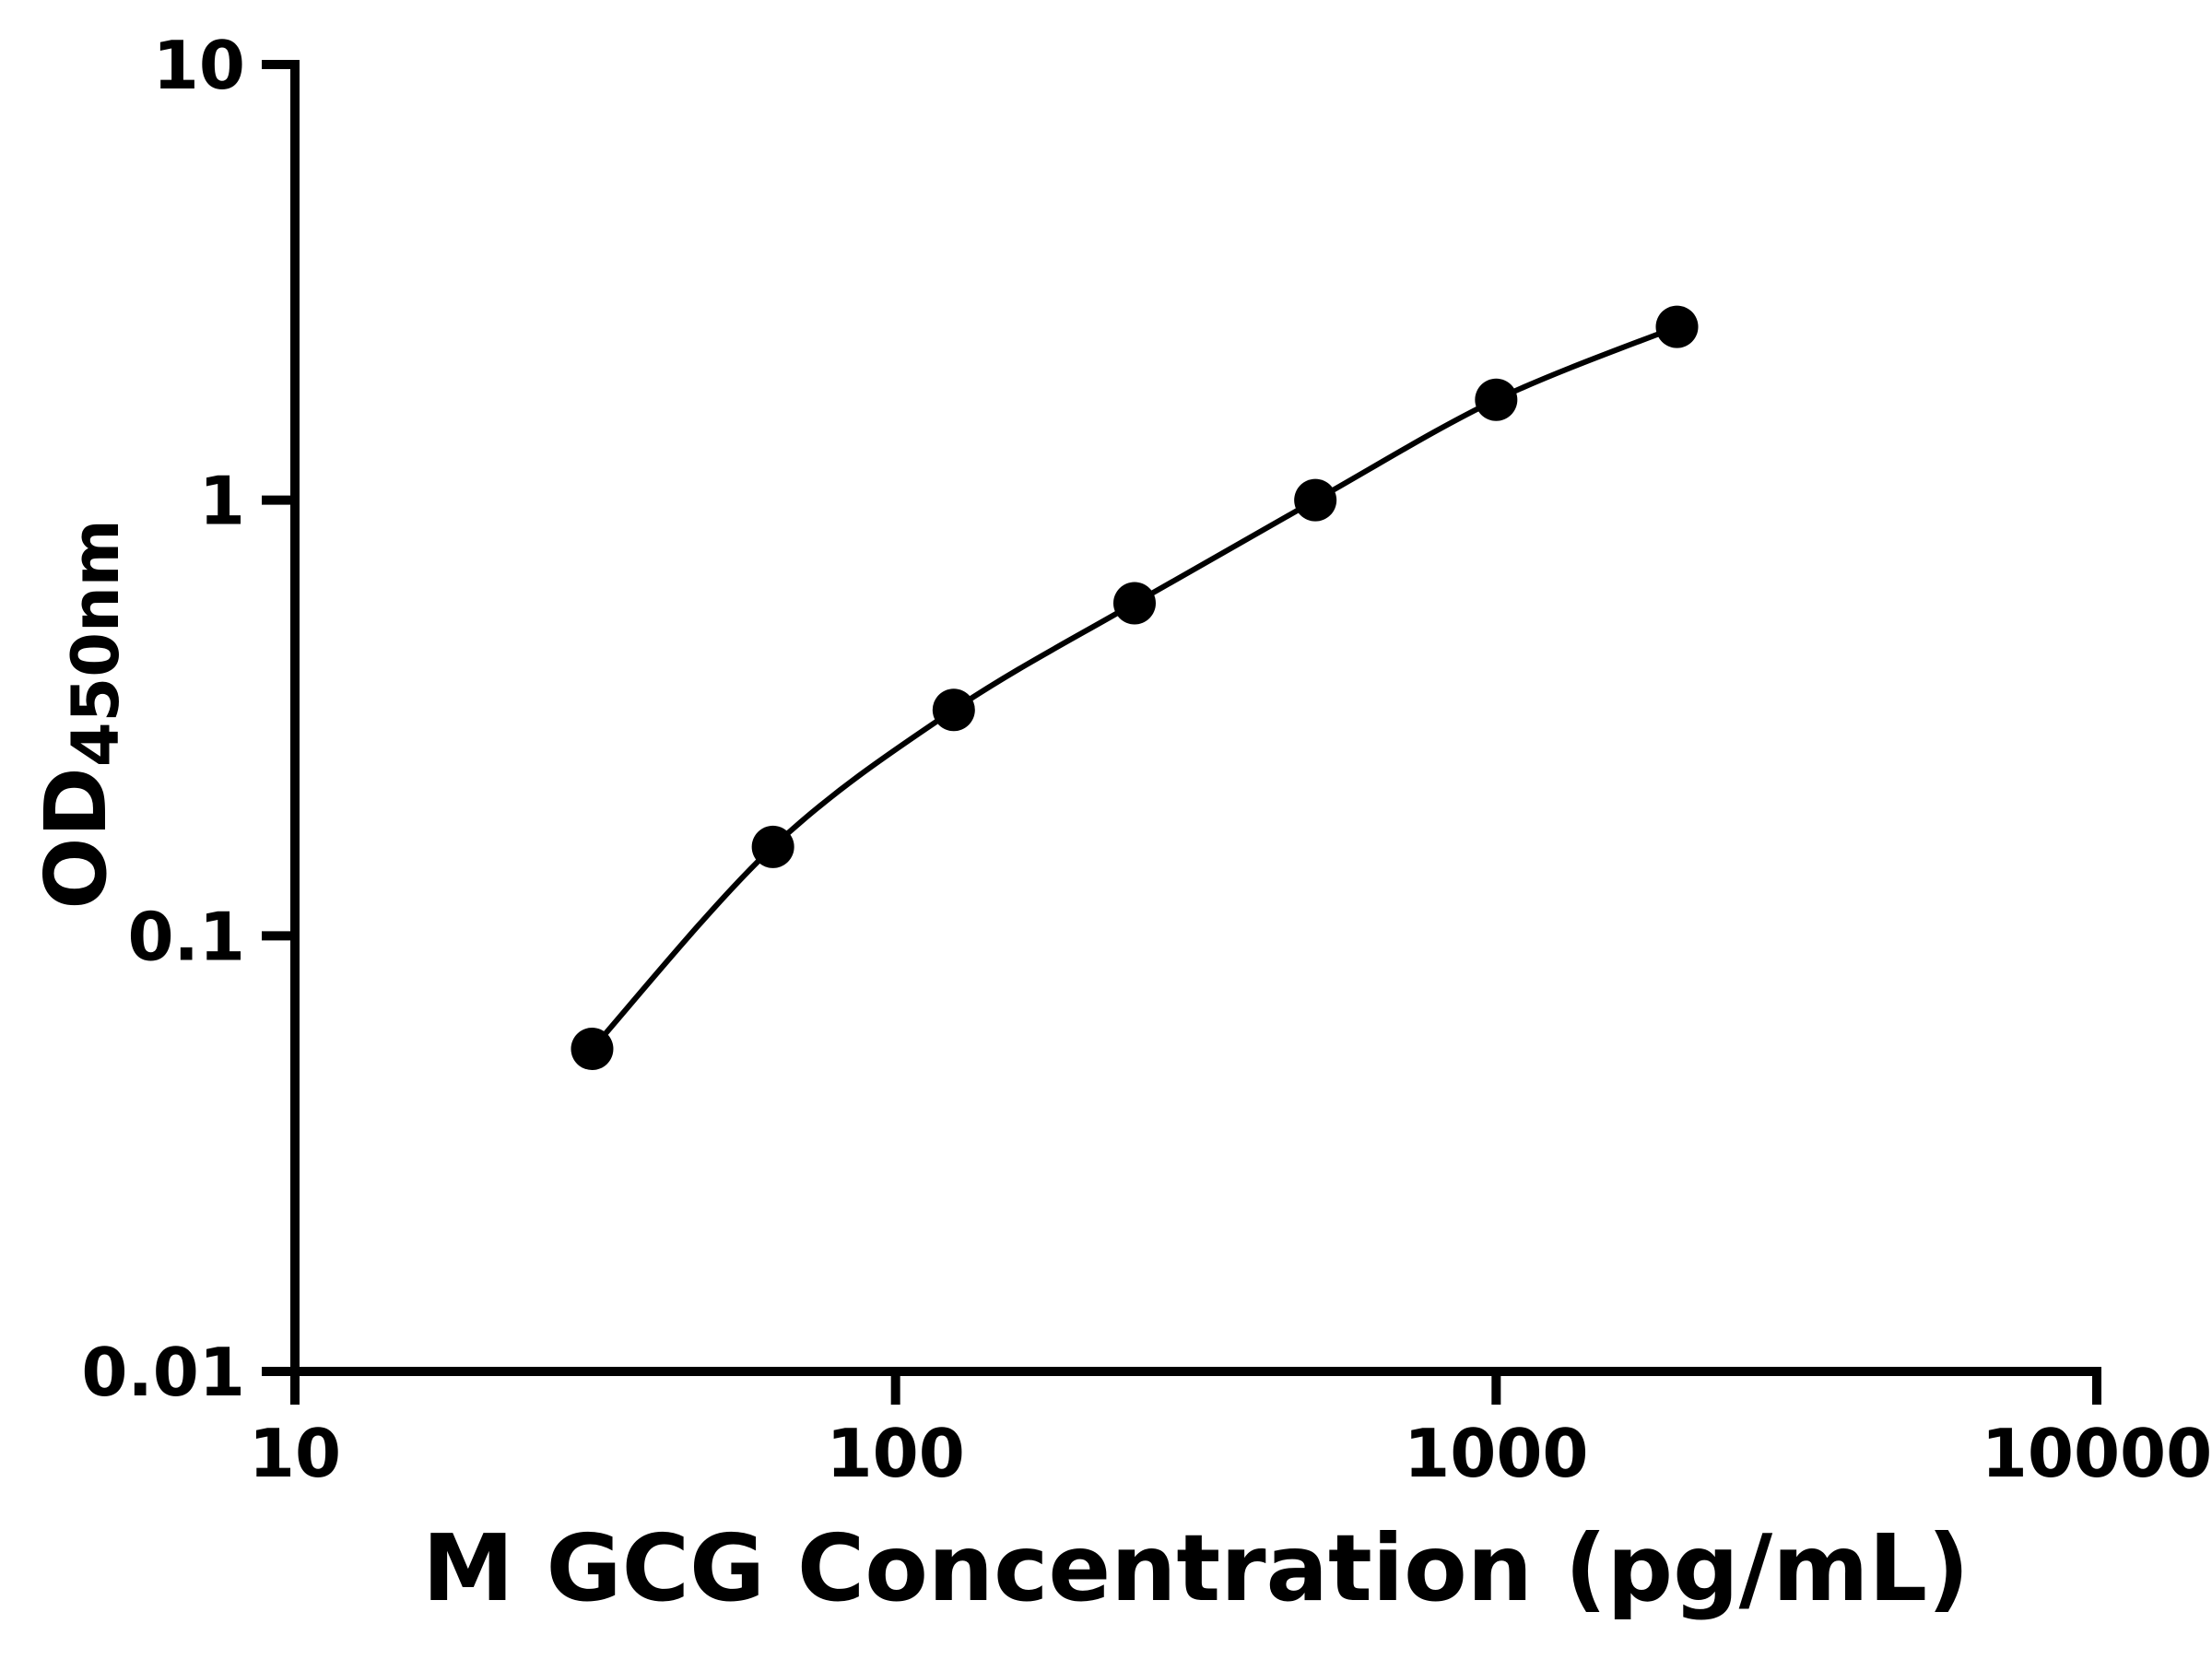 This screenshot has height=1659, width=2212. I want to click on x-axis-title: M GCG Concentration (pg/mL), so click(1196, 1568).